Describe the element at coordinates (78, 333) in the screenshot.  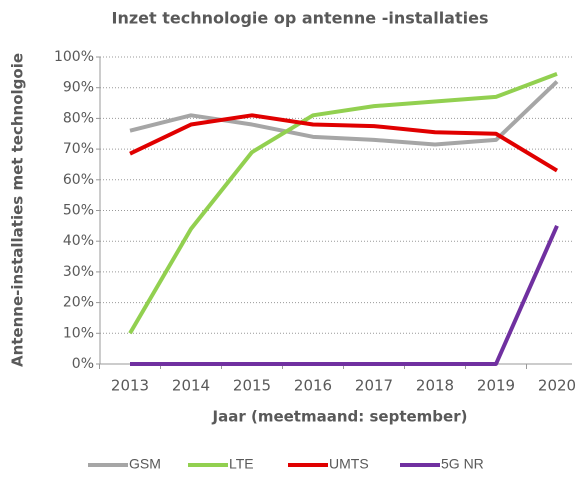
I see `y-tick-label: 10%` at that location.